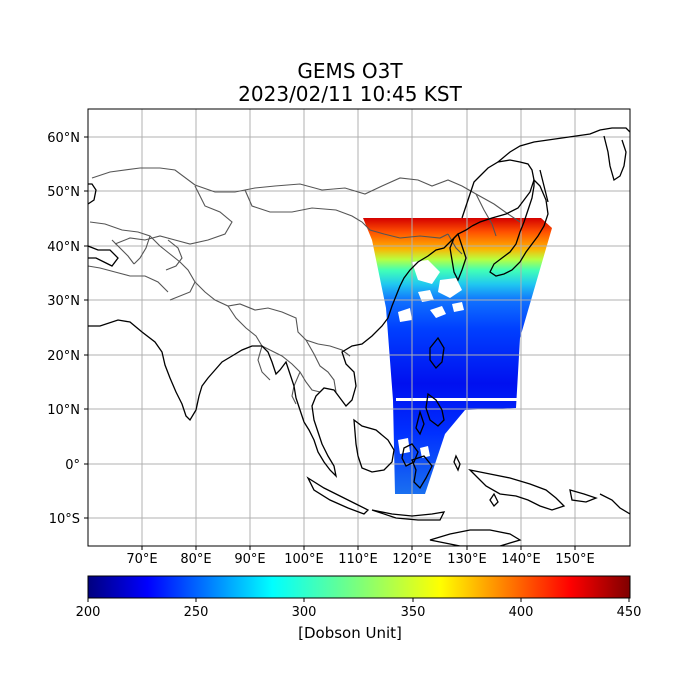 Image resolution: width=700 pixels, height=700 pixels. Describe the element at coordinates (575, 559) in the screenshot. I see `lon-tick-label: 150°E` at that location.